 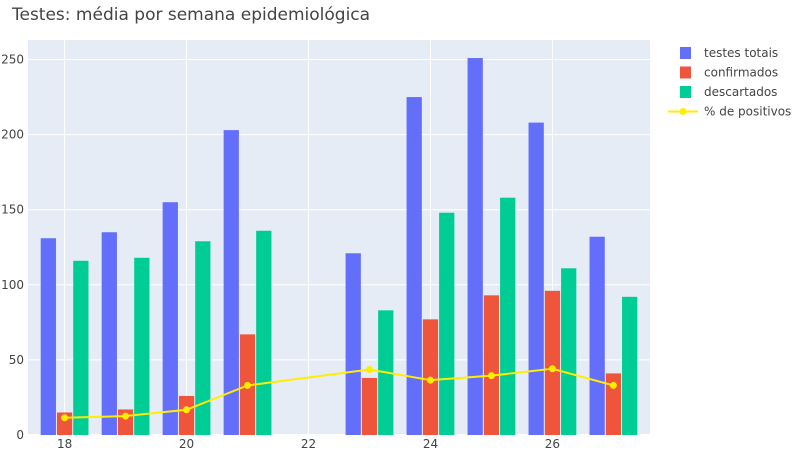 I want to click on legend-marker, so click(x=683, y=111).